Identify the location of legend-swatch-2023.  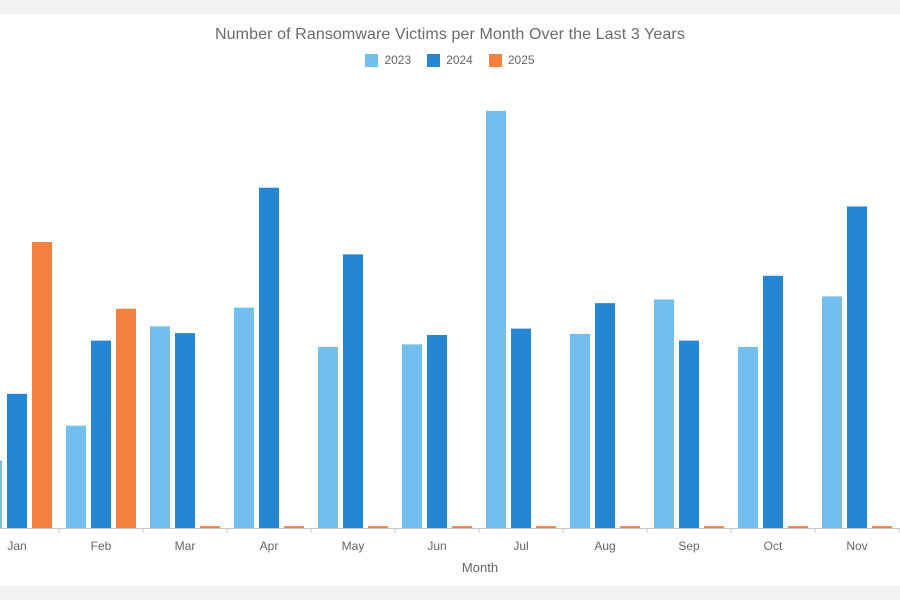
(372, 60).